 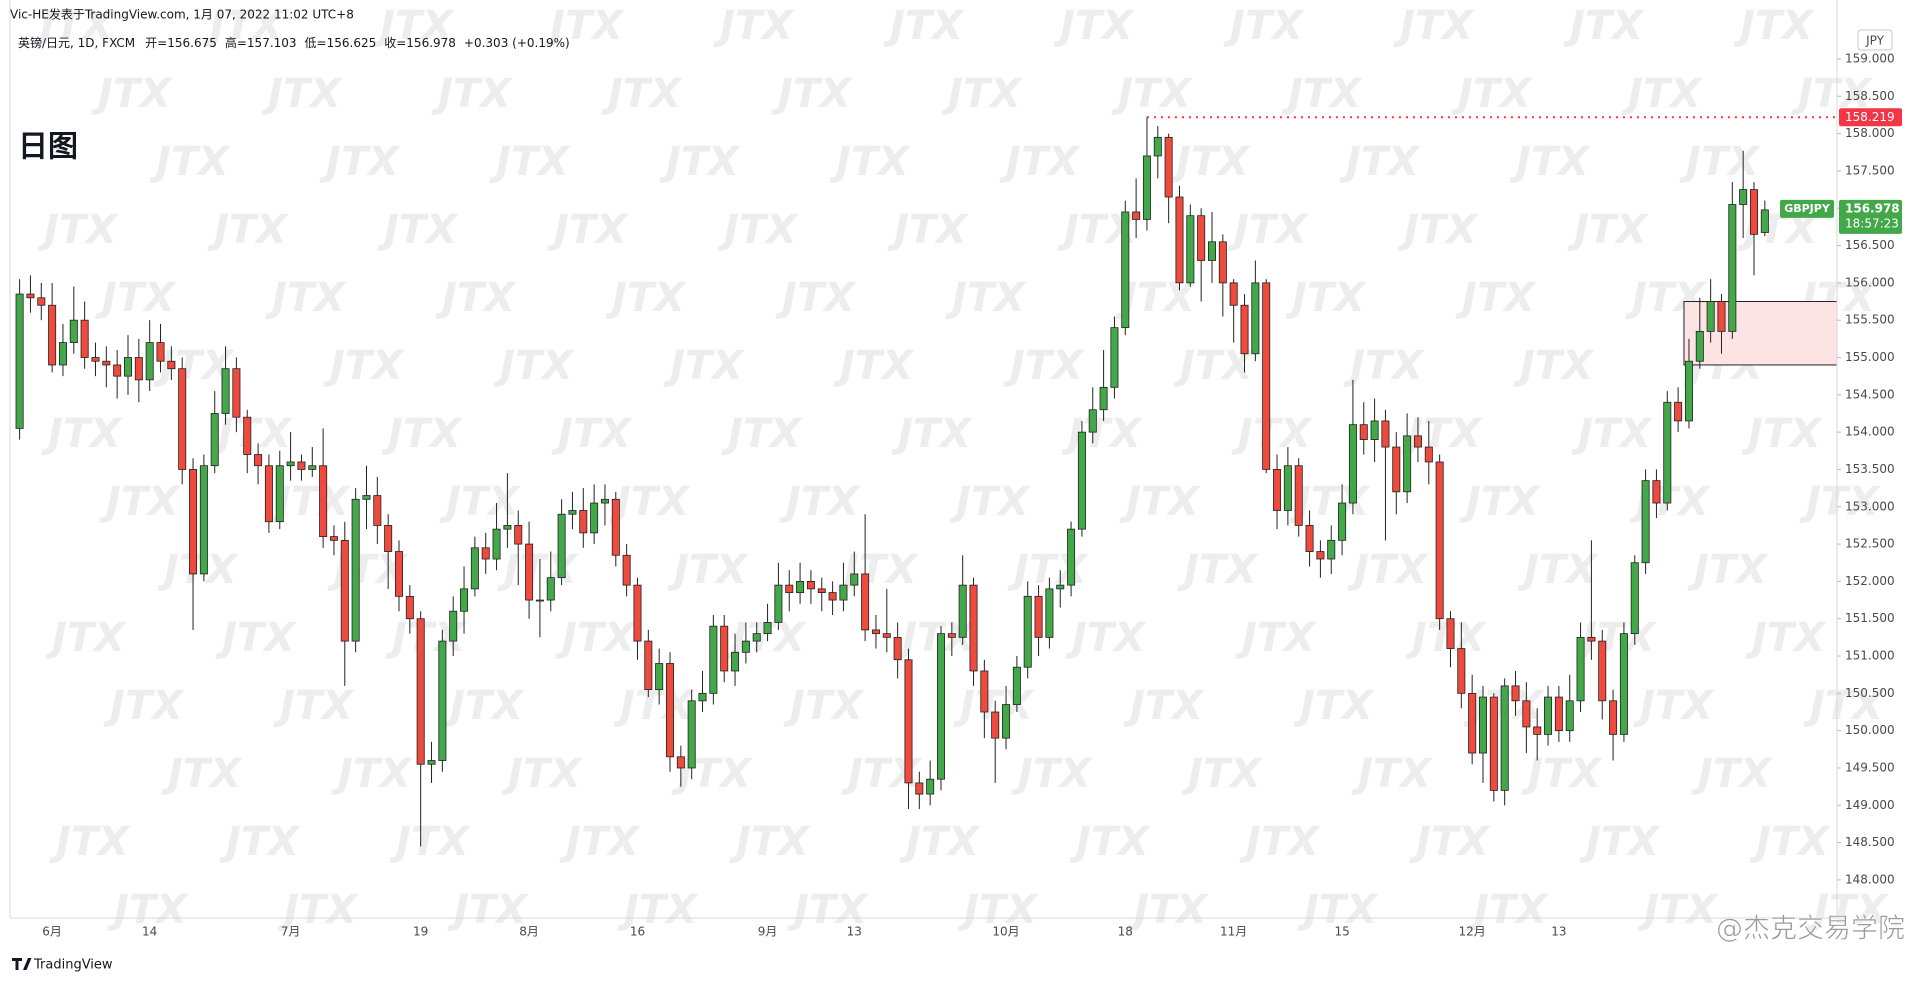 I want to click on price-tag, so click(x=1870, y=216).